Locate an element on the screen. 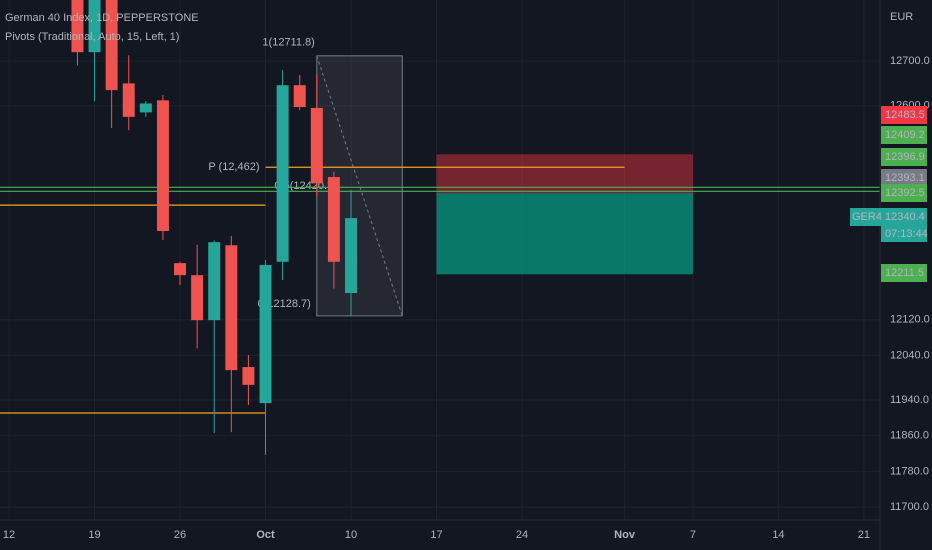  last-price-badge is located at coordinates (904, 225).